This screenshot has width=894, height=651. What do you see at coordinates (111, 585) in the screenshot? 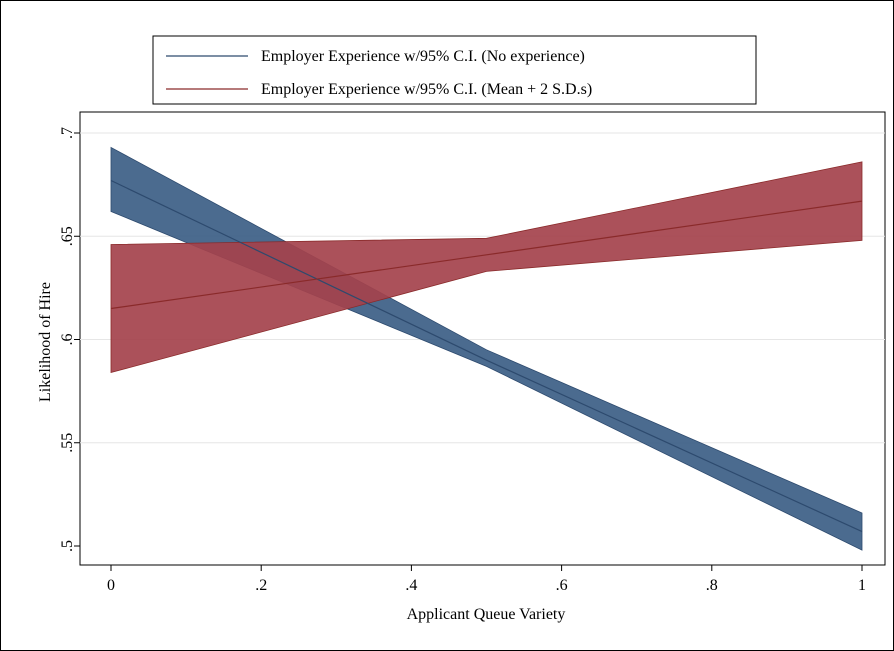
I see `x-tick-label: 0` at bounding box center [111, 585].